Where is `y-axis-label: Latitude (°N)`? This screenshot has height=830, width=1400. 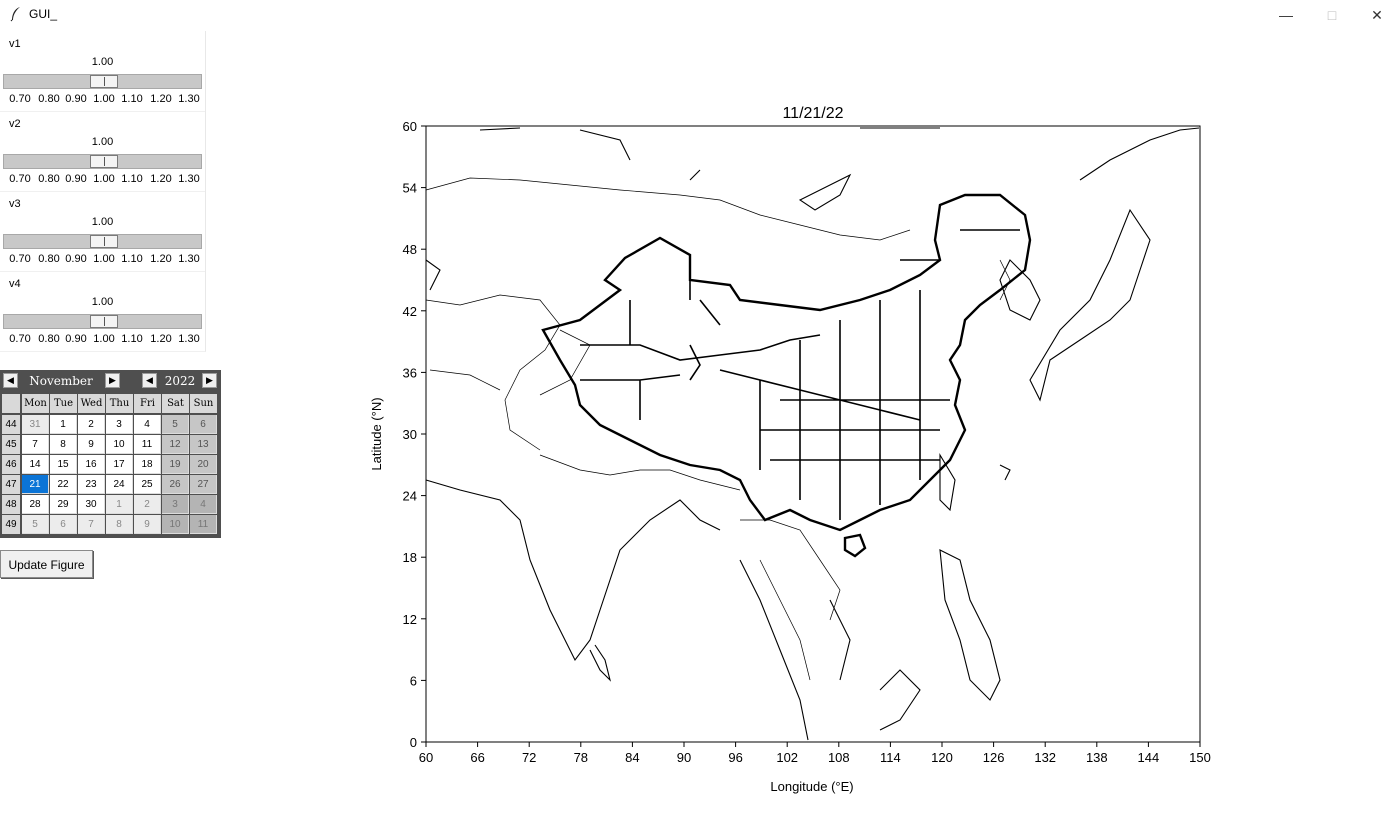
y-axis-label: Latitude (°N) is located at coordinates (376, 433).